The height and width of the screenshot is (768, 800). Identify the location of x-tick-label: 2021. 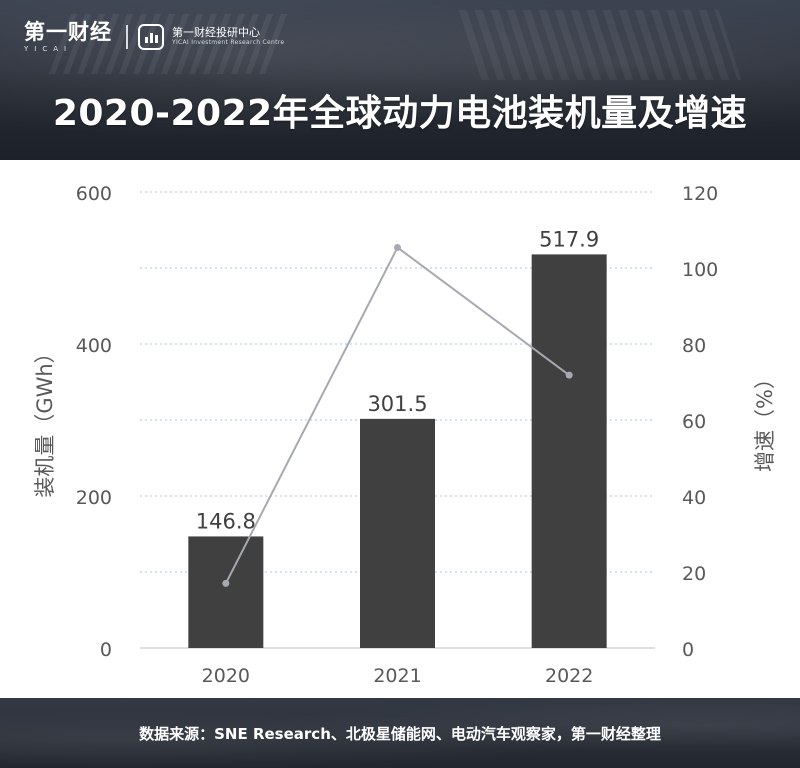
(397, 676).